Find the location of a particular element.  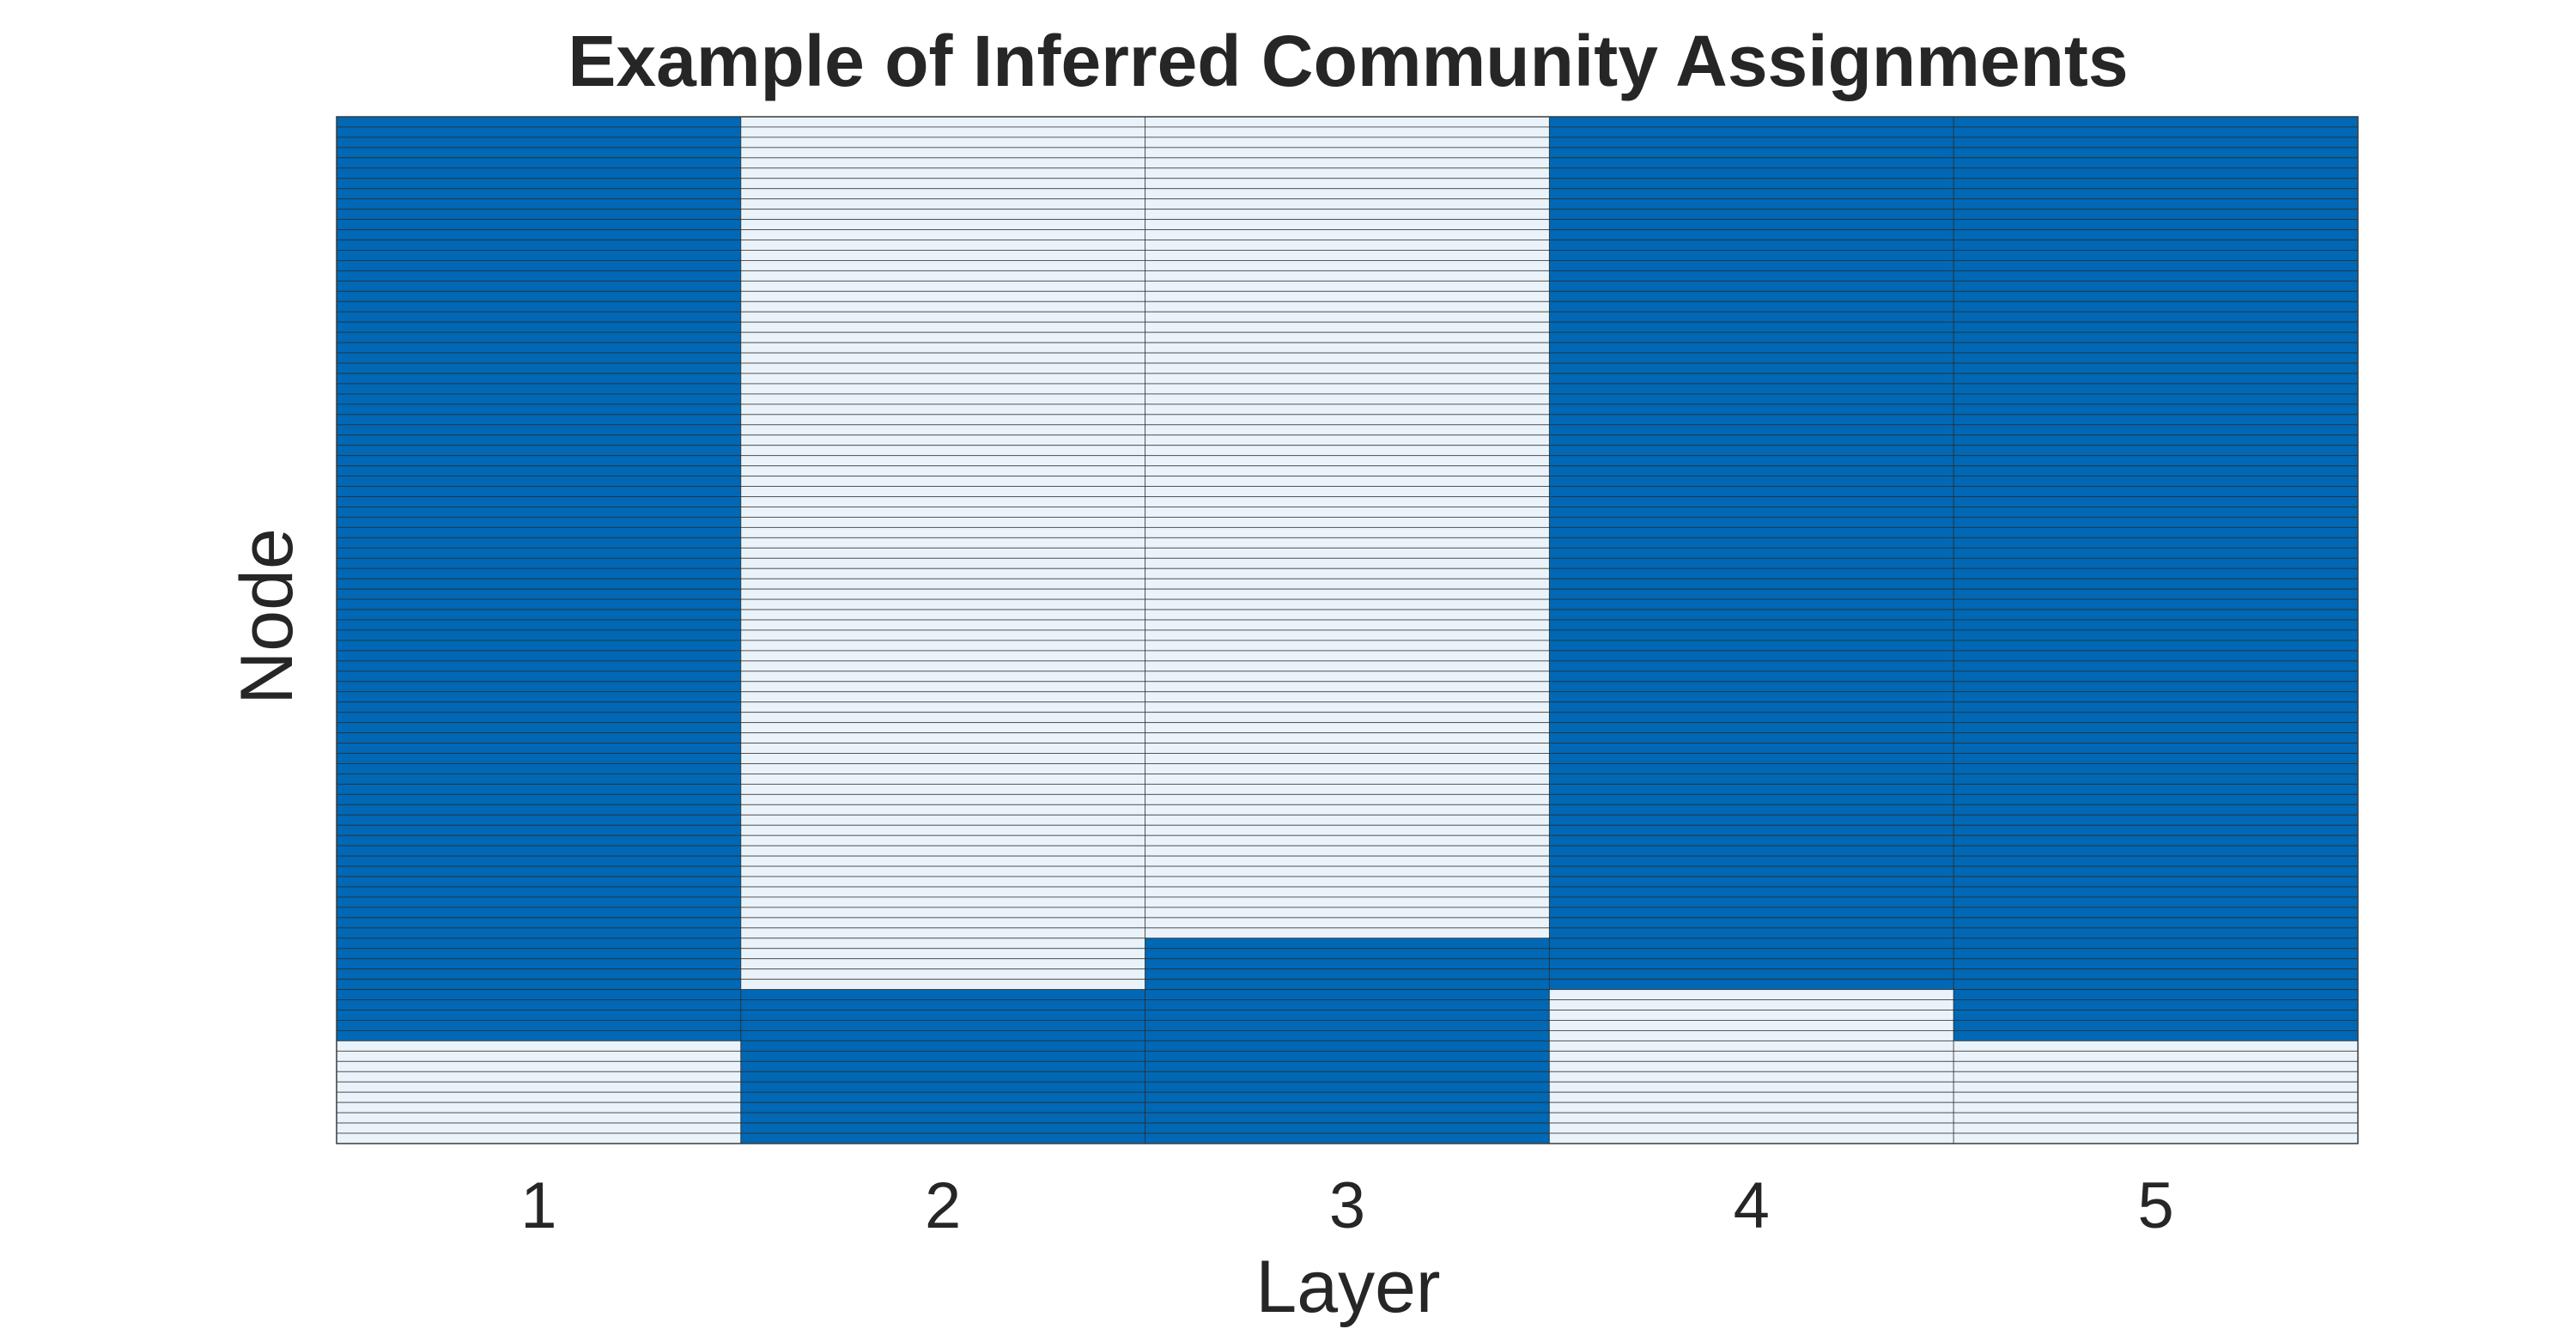

x-tick-label: 5 is located at coordinates (2155, 1205).